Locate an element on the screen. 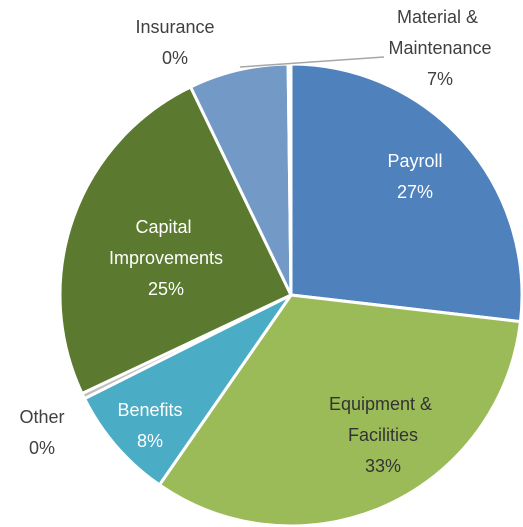 The width and height of the screenshot is (523, 527). leader-line is located at coordinates (312, 62).